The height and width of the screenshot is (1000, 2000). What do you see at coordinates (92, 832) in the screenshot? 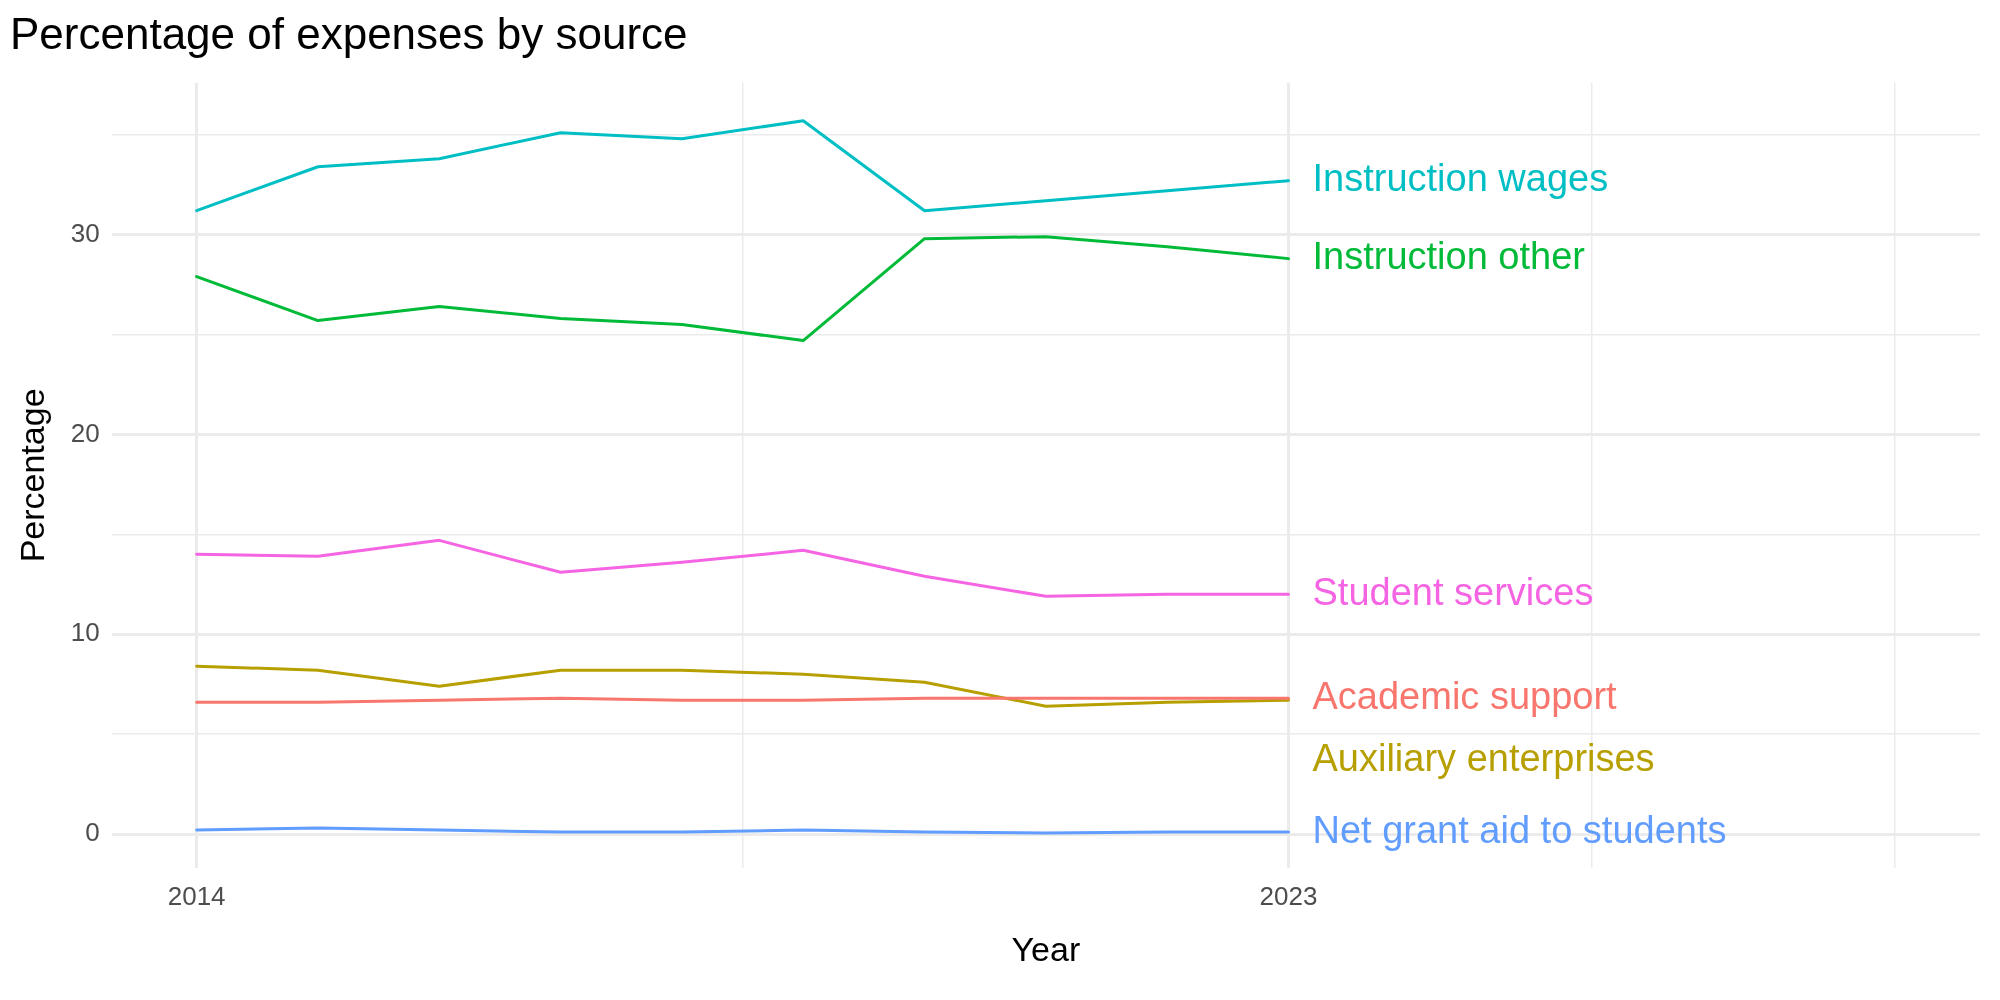
I see `y-tick-label: 0` at bounding box center [92, 832].